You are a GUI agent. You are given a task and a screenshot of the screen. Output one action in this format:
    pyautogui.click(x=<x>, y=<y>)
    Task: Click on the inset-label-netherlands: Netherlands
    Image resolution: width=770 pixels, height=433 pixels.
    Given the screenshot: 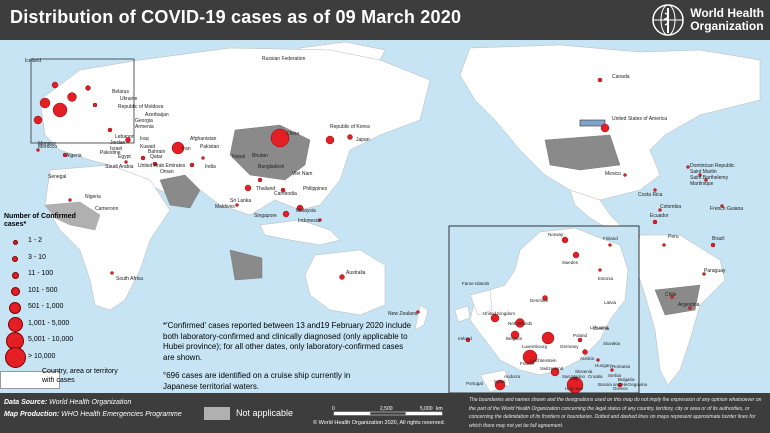 What is the action you would take?
    pyautogui.click(x=520, y=323)
    